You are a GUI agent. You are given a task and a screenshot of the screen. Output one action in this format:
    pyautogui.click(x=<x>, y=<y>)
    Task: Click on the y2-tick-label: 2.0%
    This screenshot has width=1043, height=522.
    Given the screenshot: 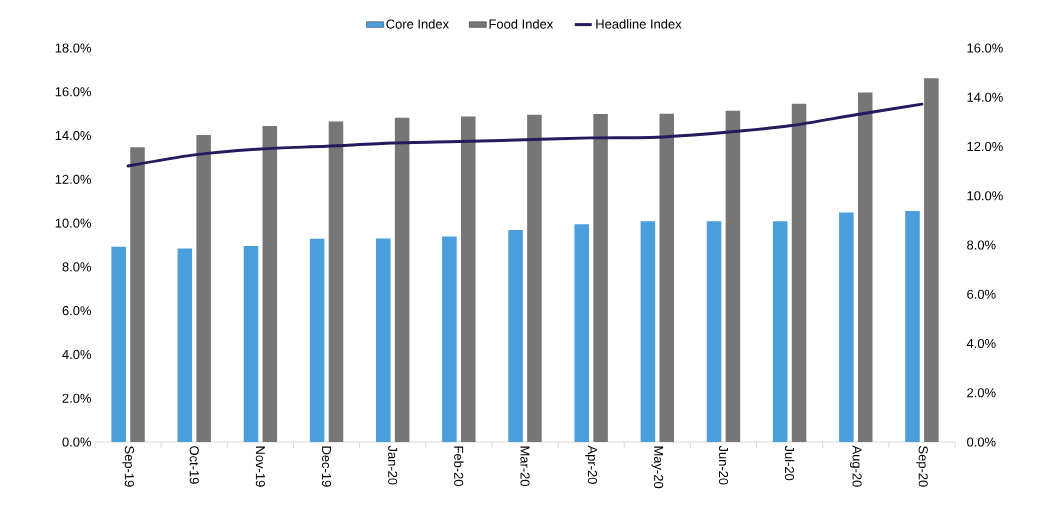 What is the action you would take?
    pyautogui.click(x=981, y=393)
    